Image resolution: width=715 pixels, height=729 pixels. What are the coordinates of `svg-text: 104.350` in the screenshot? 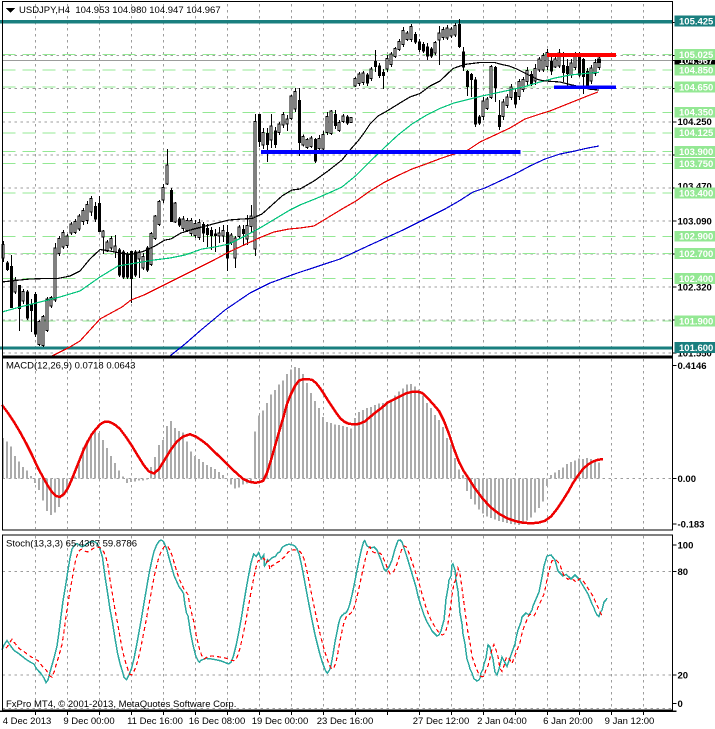 It's located at (696, 113).